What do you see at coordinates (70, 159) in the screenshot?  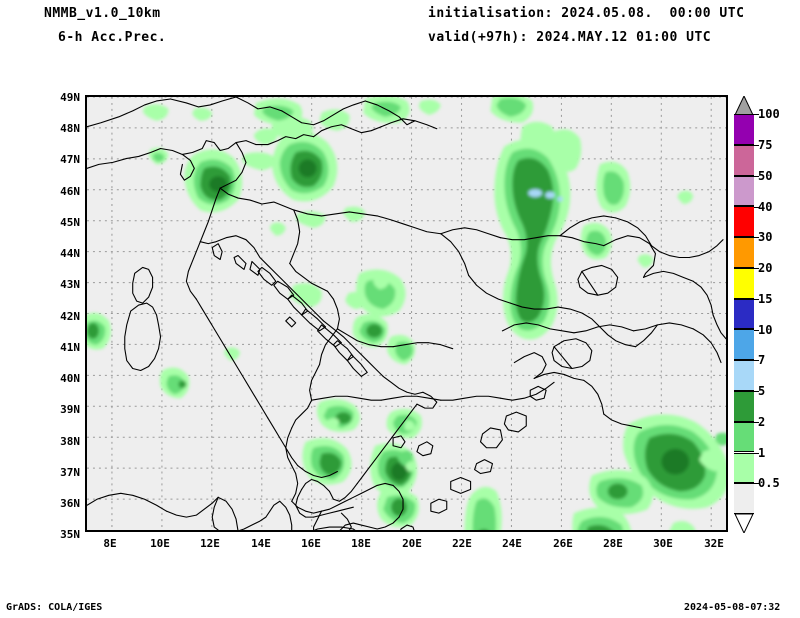 I see `ytick-47N: 47N` at bounding box center [70, 159].